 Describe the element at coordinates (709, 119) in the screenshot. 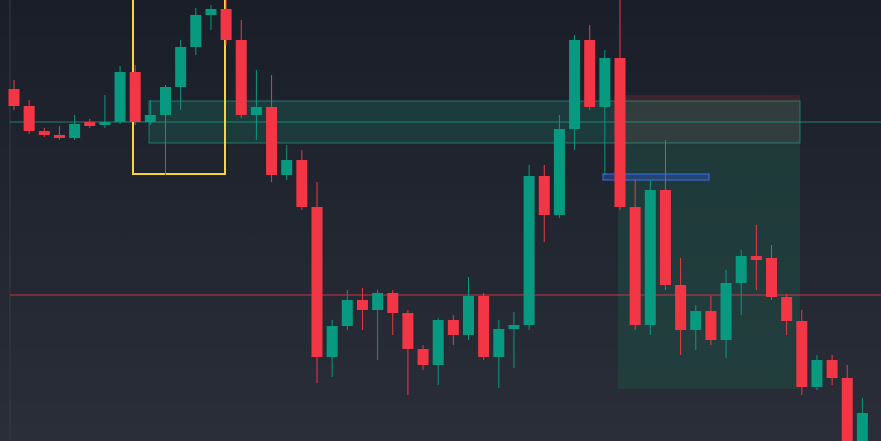

I see `stop-zone` at that location.